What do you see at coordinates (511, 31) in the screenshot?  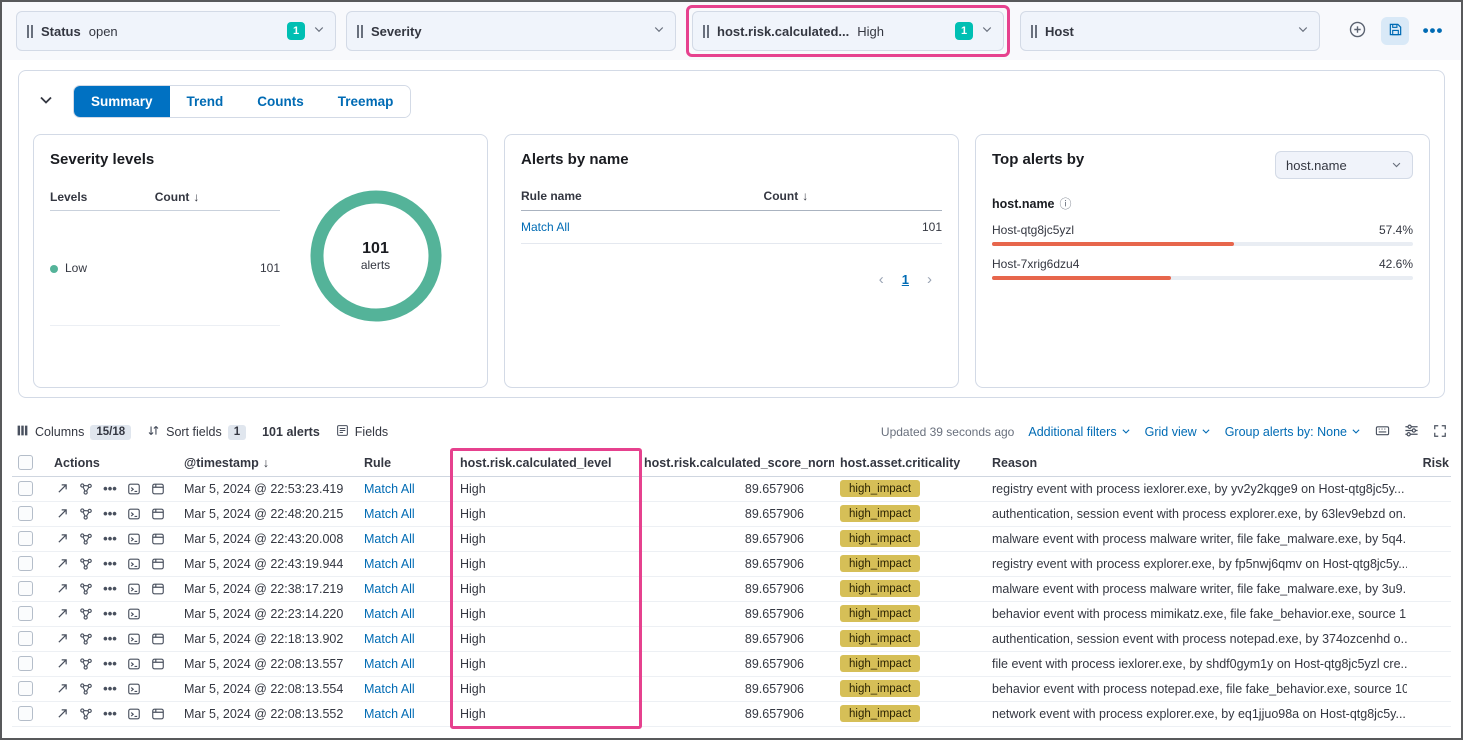 I see `filter-severity: Severity` at bounding box center [511, 31].